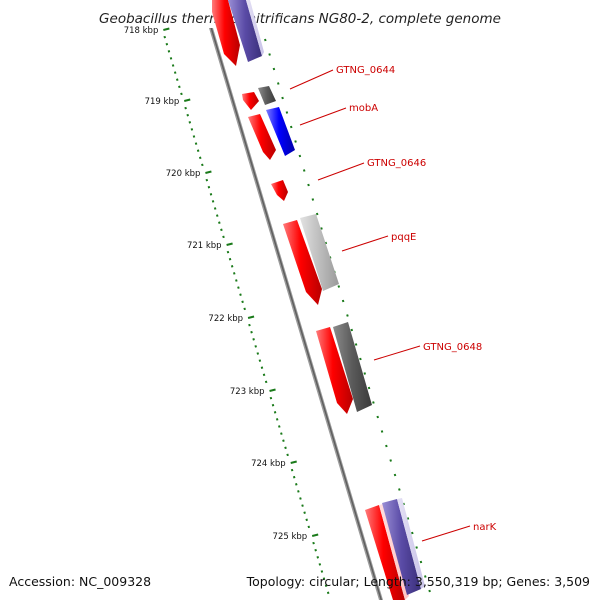 Image resolution: width=600 pixels, height=600 pixels. Describe the element at coordinates (280, 131) in the screenshot. I see `gene-mobA` at that location.